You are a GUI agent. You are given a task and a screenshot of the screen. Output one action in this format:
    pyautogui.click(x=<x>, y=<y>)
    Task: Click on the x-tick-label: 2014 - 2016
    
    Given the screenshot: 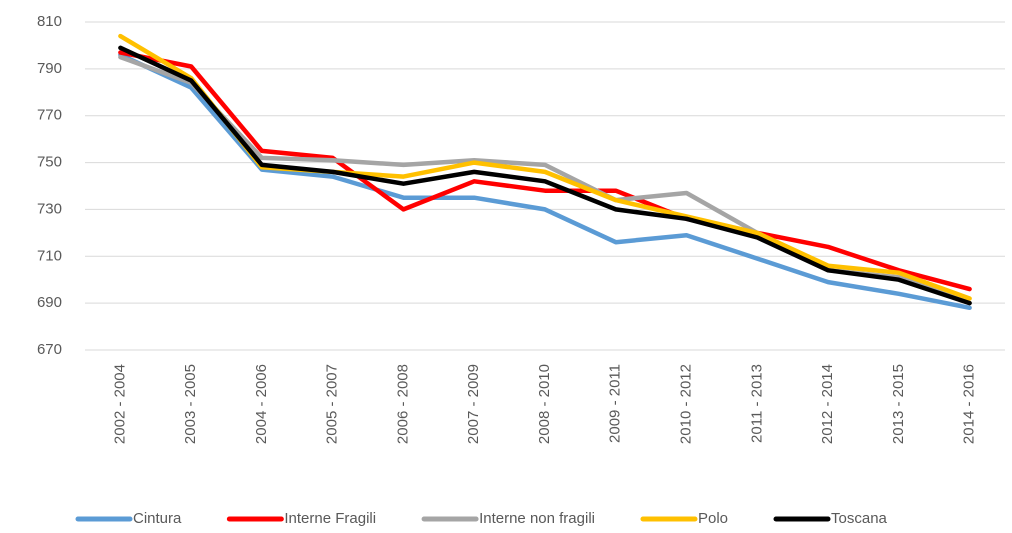 What is the action you would take?
    pyautogui.click(x=969, y=404)
    